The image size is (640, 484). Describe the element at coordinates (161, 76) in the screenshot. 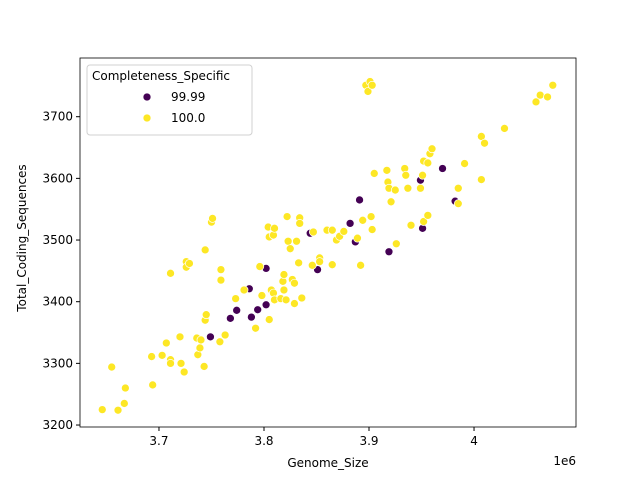

I see `legend-title: Completeness_Specific` at that location.